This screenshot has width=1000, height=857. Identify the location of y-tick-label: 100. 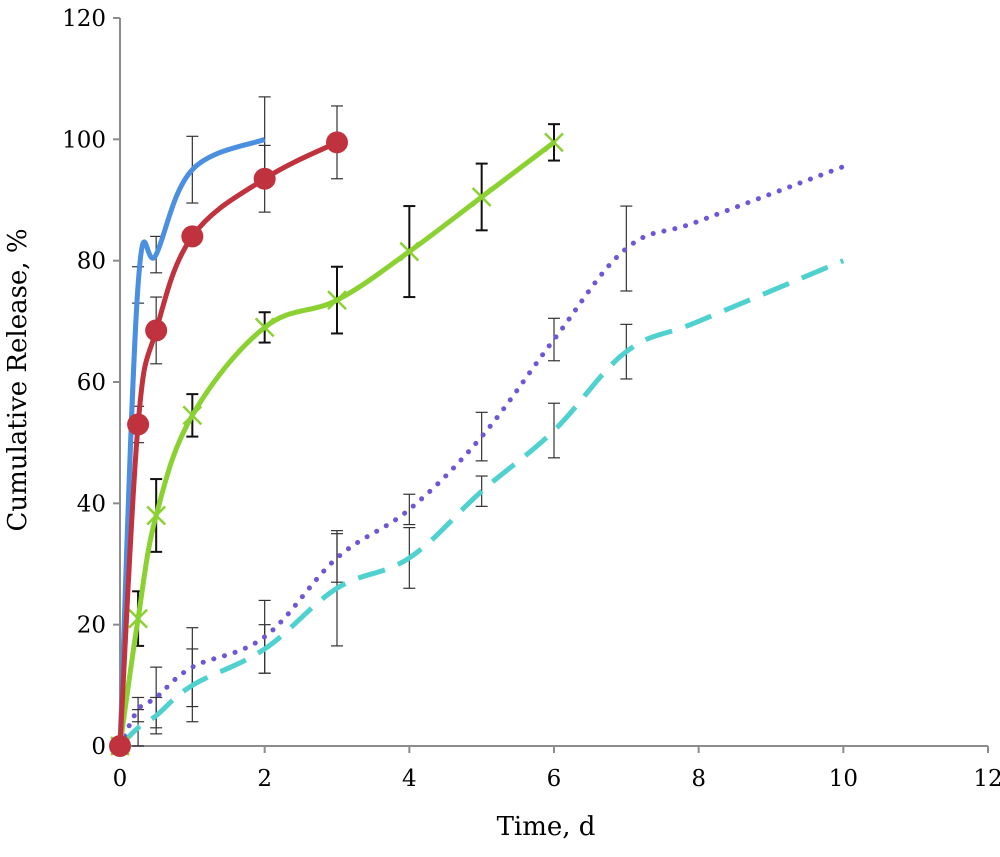
(84, 140).